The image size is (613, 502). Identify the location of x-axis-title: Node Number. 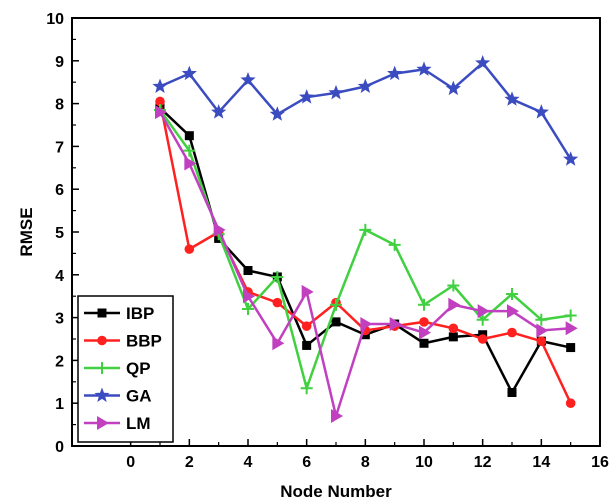
(336, 491).